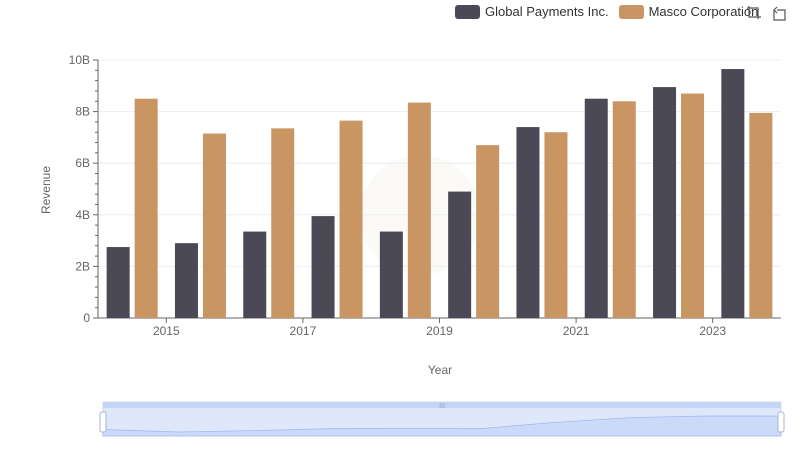 The image size is (800, 461). What do you see at coordinates (442, 419) in the screenshot?
I see `data-zoom-slider: III` at bounding box center [442, 419].